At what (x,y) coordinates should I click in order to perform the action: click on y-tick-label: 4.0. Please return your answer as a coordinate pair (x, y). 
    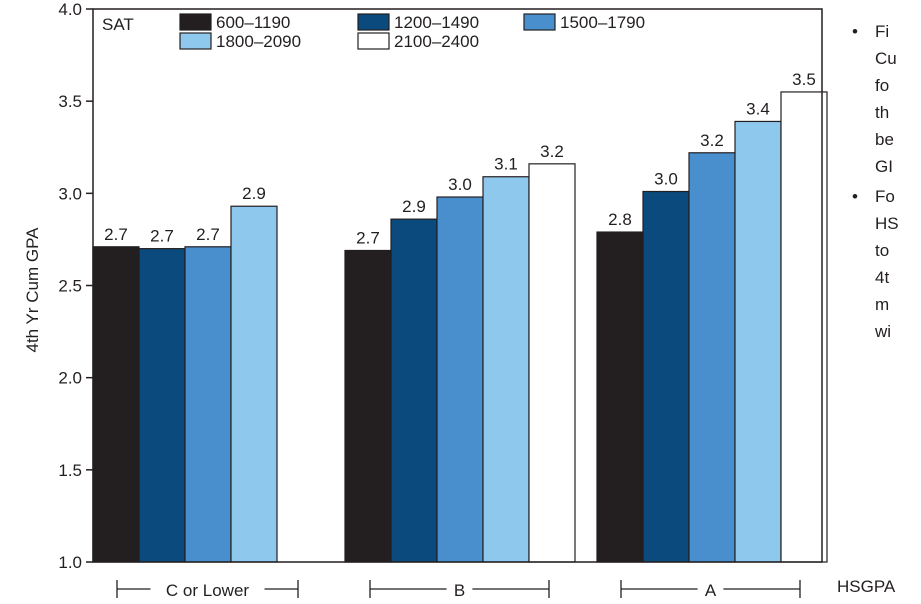
    Looking at the image, I should click on (70, 9).